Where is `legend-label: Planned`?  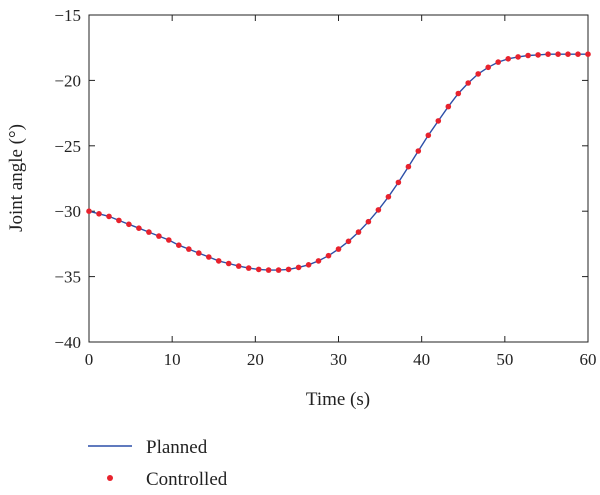 legend-label: Planned is located at coordinates (177, 447).